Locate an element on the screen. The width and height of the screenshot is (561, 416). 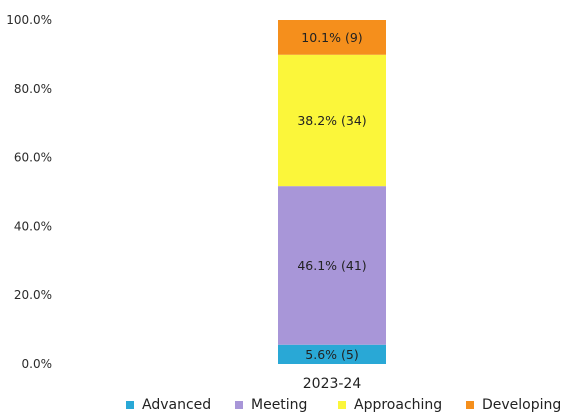
y-tick-label: 100.0% is located at coordinates (29, 20).